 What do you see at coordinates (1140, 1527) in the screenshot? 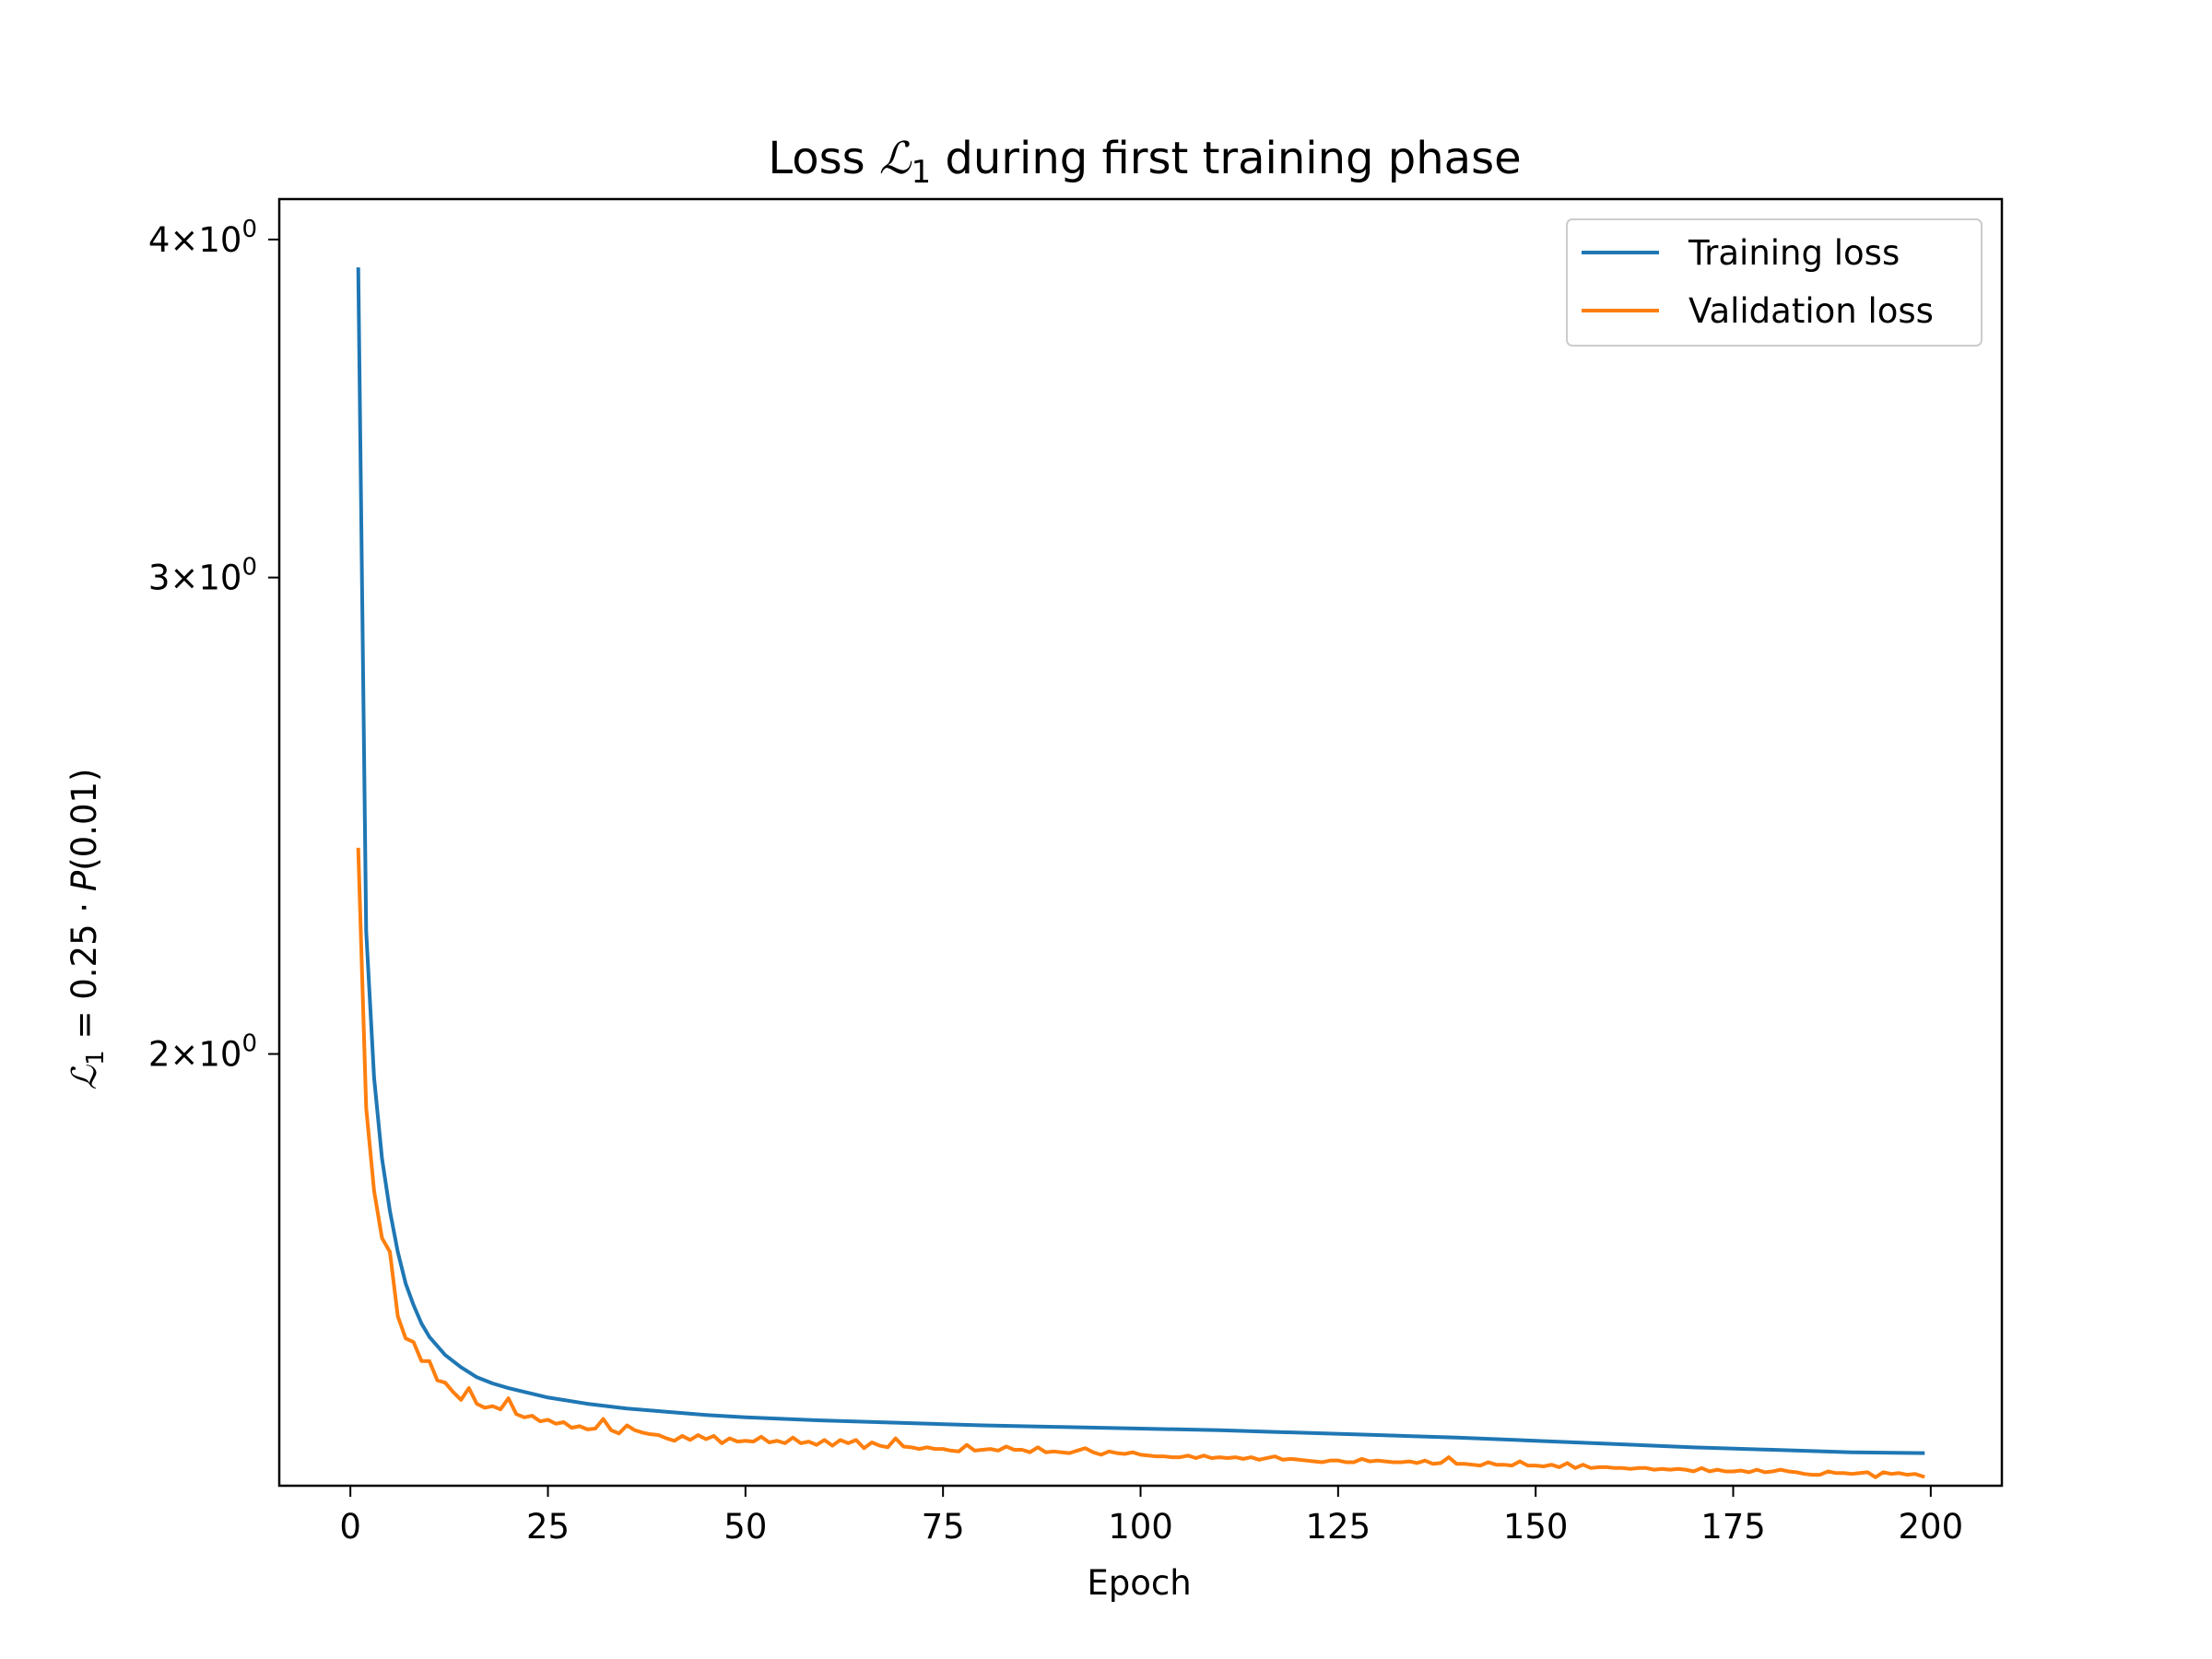
I see `x-tick-label: 100` at bounding box center [1140, 1527].